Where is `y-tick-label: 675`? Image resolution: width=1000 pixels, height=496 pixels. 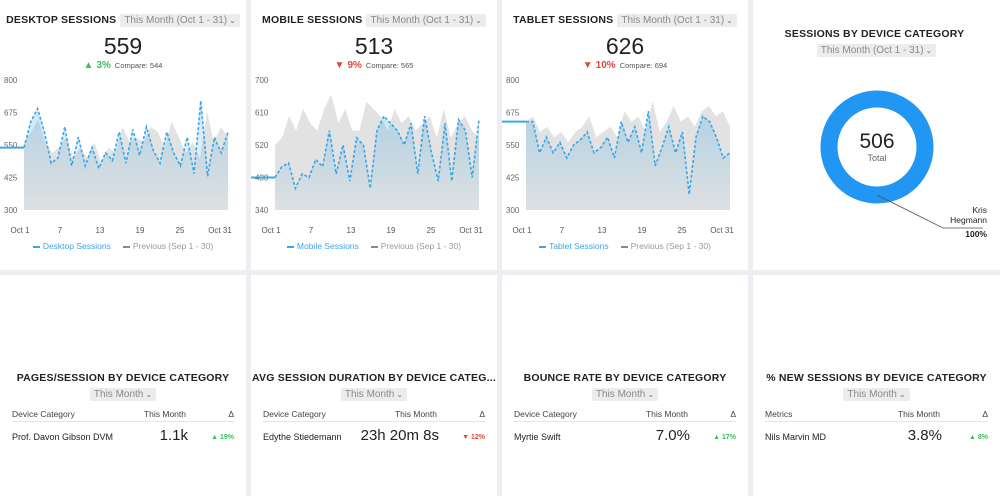
y-tick-label: 675 is located at coordinates (11, 113).